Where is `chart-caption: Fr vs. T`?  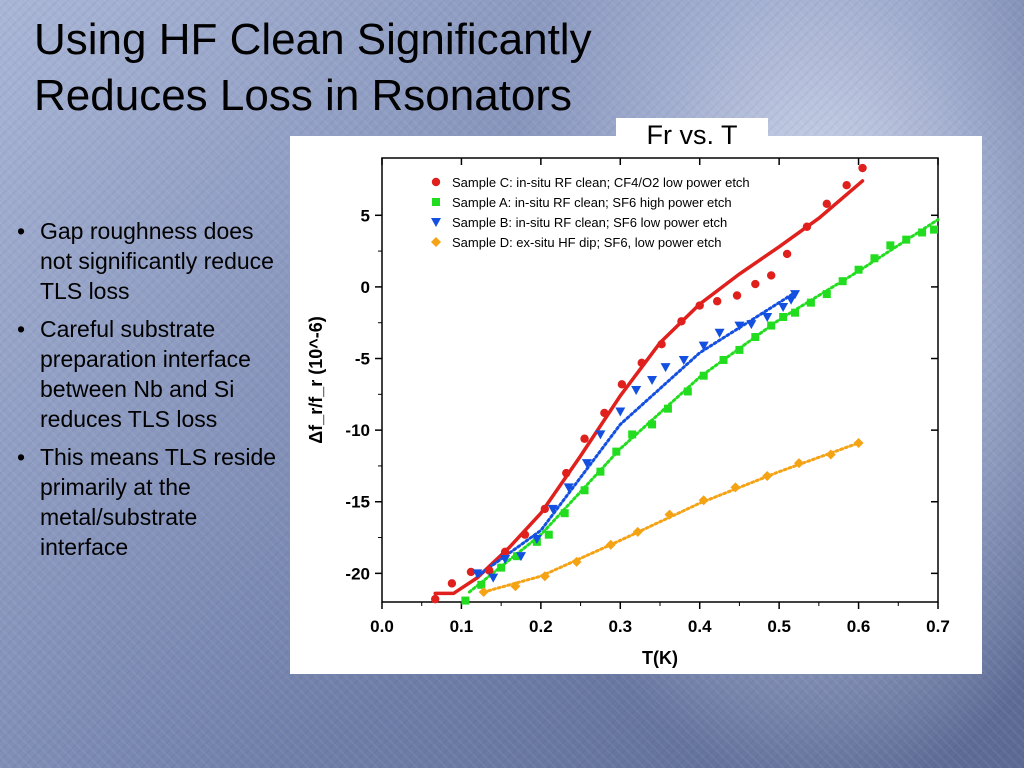 chart-caption: Fr vs. T is located at coordinates (692, 135).